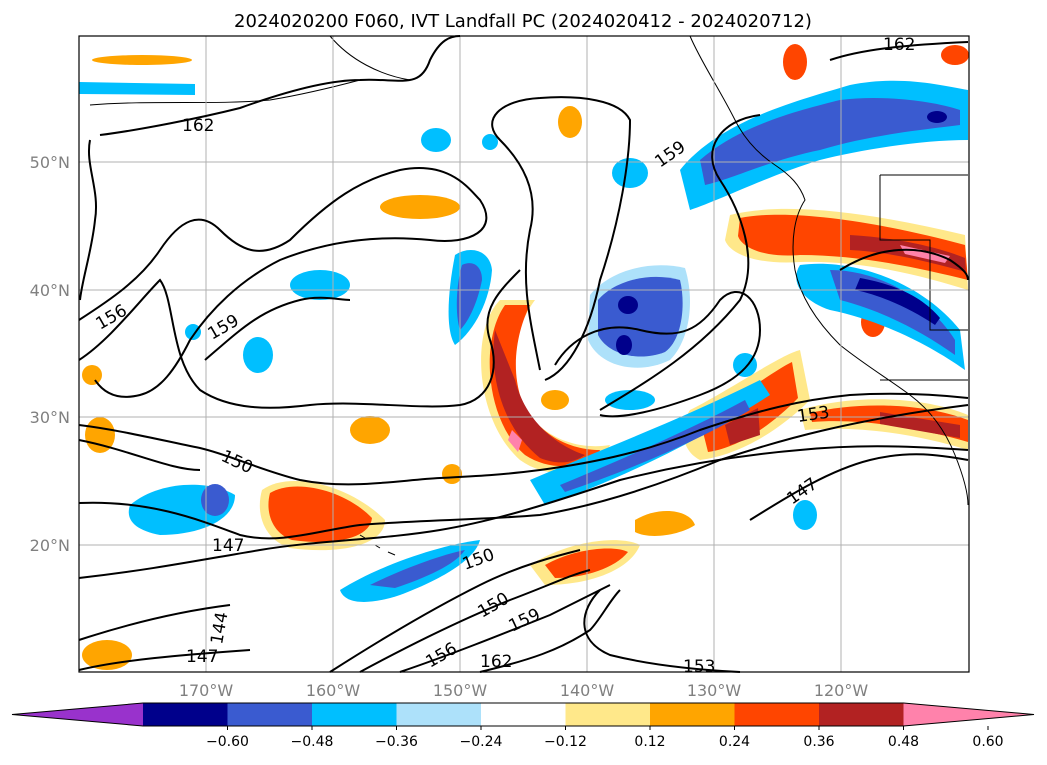 The height and width of the screenshot is (765, 1047). I want to click on contour-159-ne, so click(680, 262).